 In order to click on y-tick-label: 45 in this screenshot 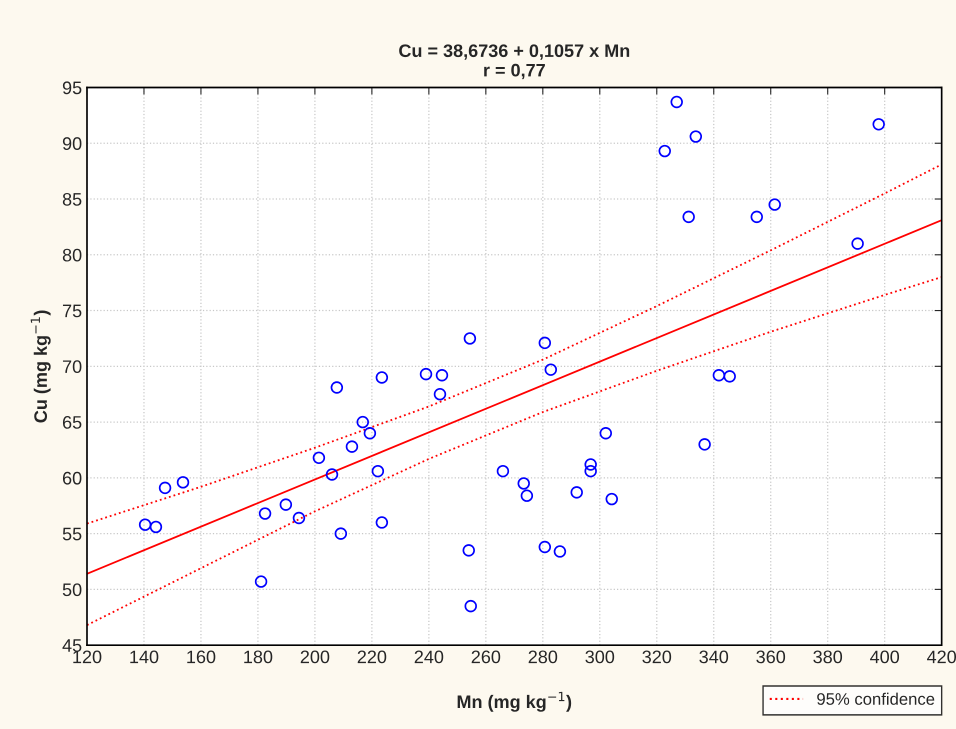, I will do `click(72, 645)`.